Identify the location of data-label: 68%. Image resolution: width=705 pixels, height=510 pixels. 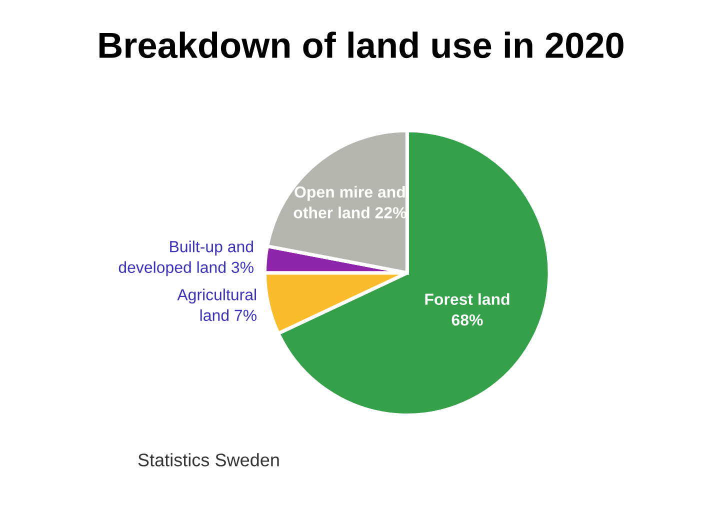
(467, 320).